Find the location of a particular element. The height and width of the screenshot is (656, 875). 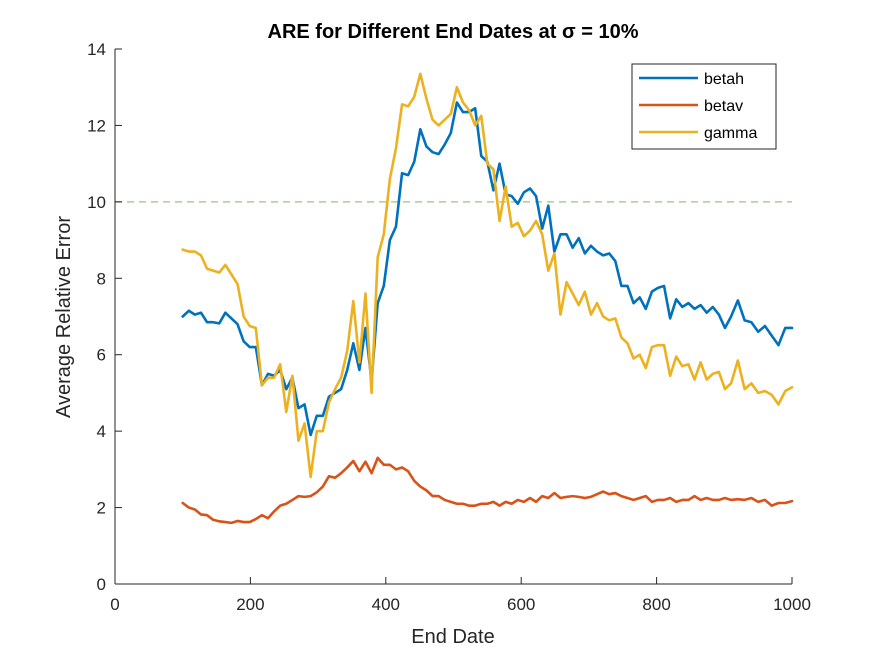

x-tick-label: 800 is located at coordinates (656, 604).